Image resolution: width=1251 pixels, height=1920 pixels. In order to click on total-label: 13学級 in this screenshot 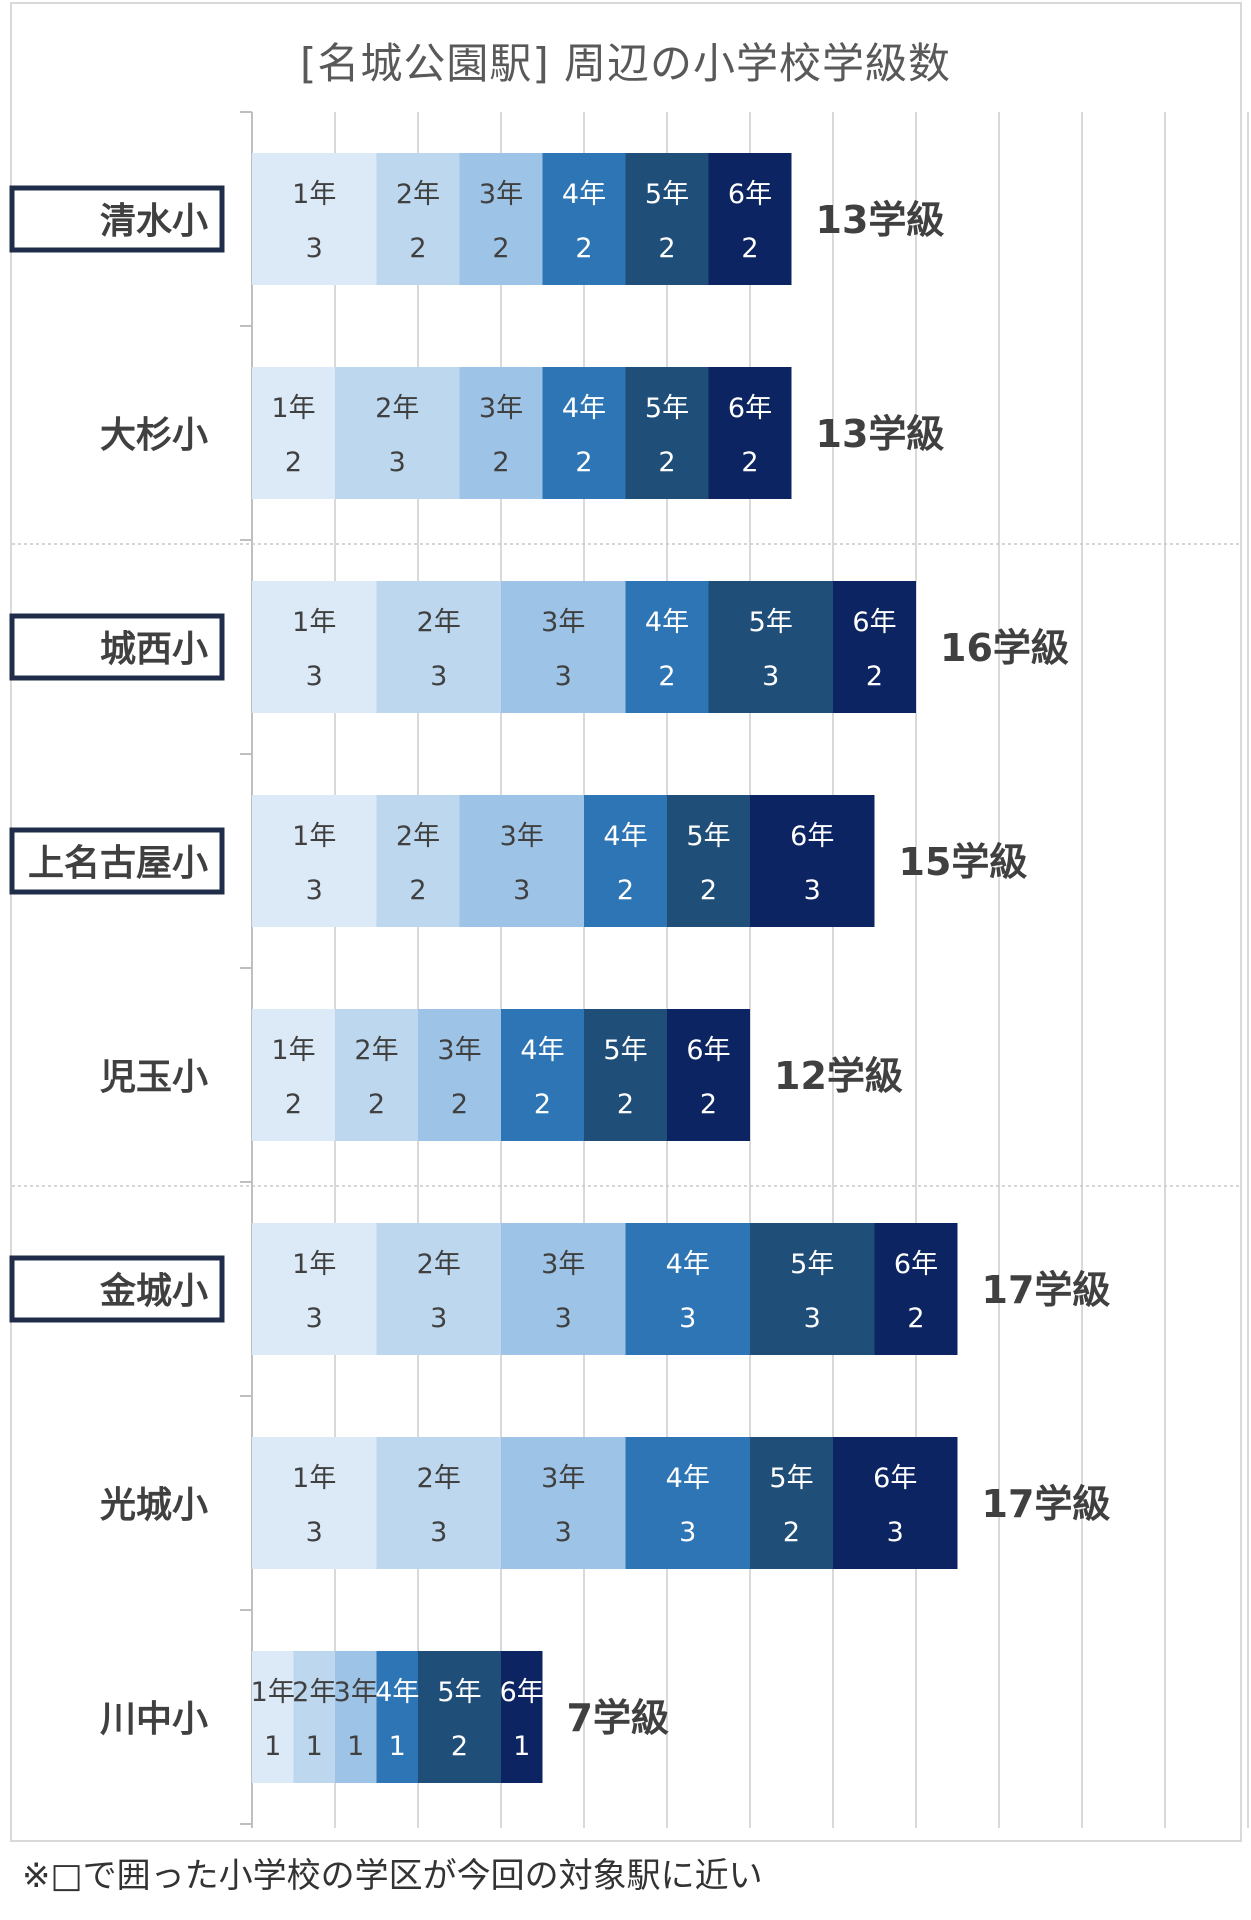, I will do `click(880, 220)`.